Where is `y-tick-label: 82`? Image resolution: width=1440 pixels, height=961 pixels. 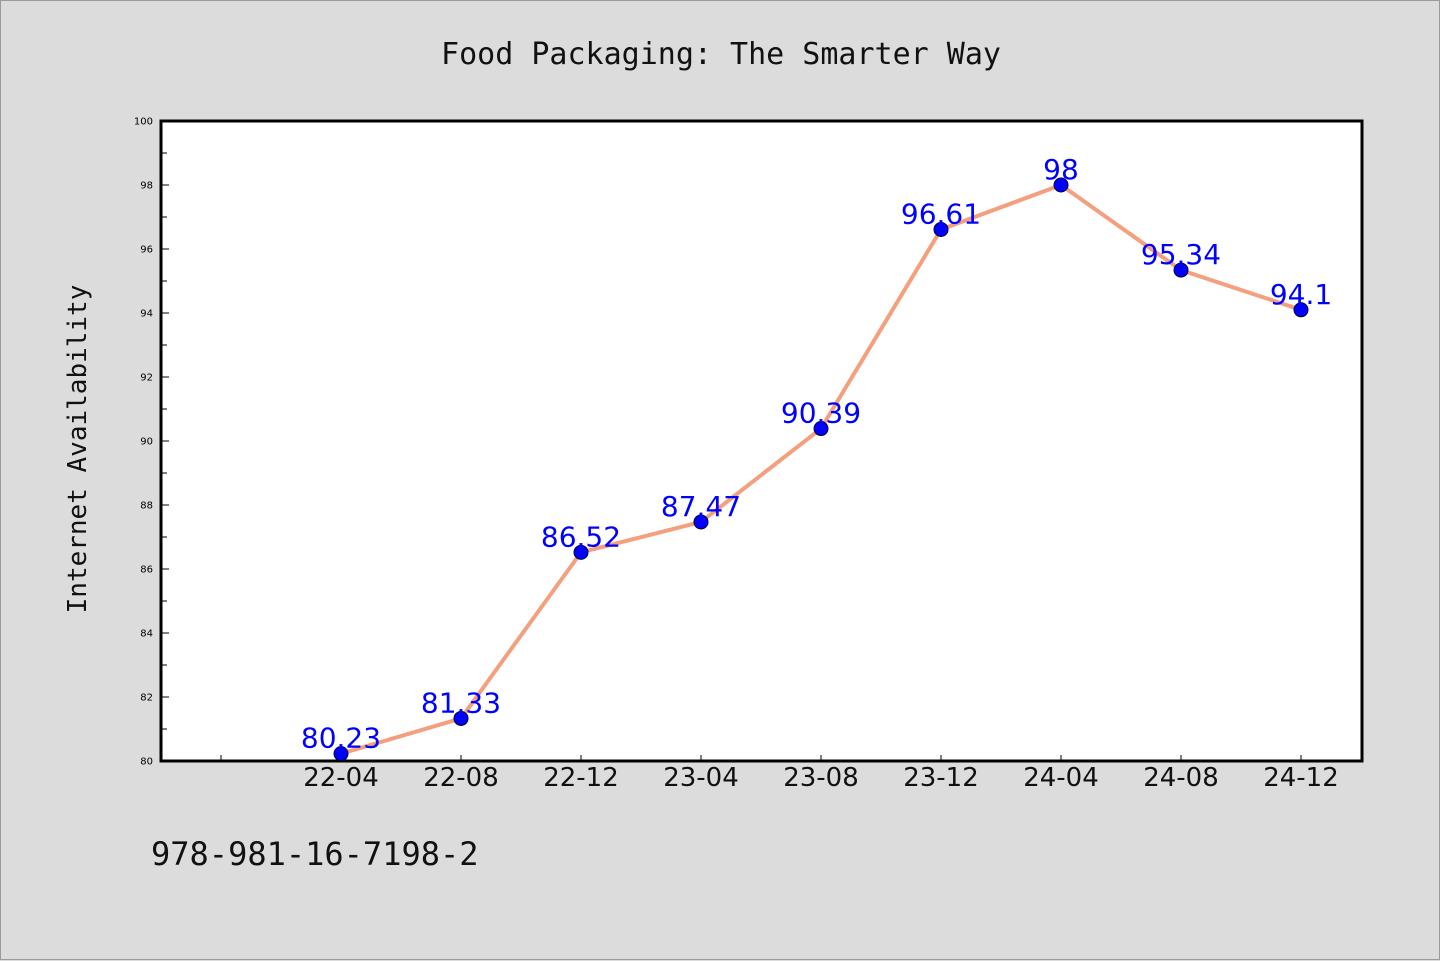
y-tick-label: 82 is located at coordinates (146, 698).